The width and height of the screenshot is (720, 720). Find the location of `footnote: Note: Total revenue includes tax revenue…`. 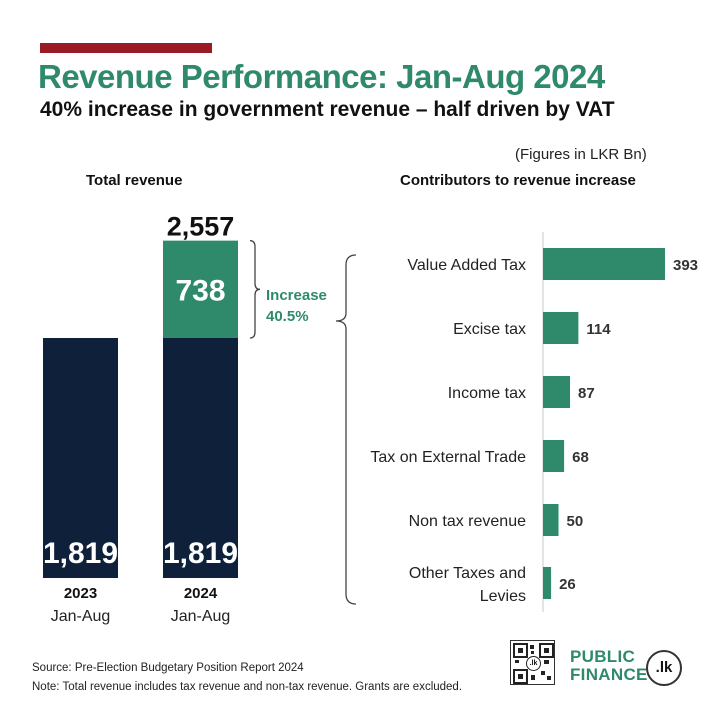

footnote: Note: Total revenue includes tax revenue… is located at coordinates (247, 687).